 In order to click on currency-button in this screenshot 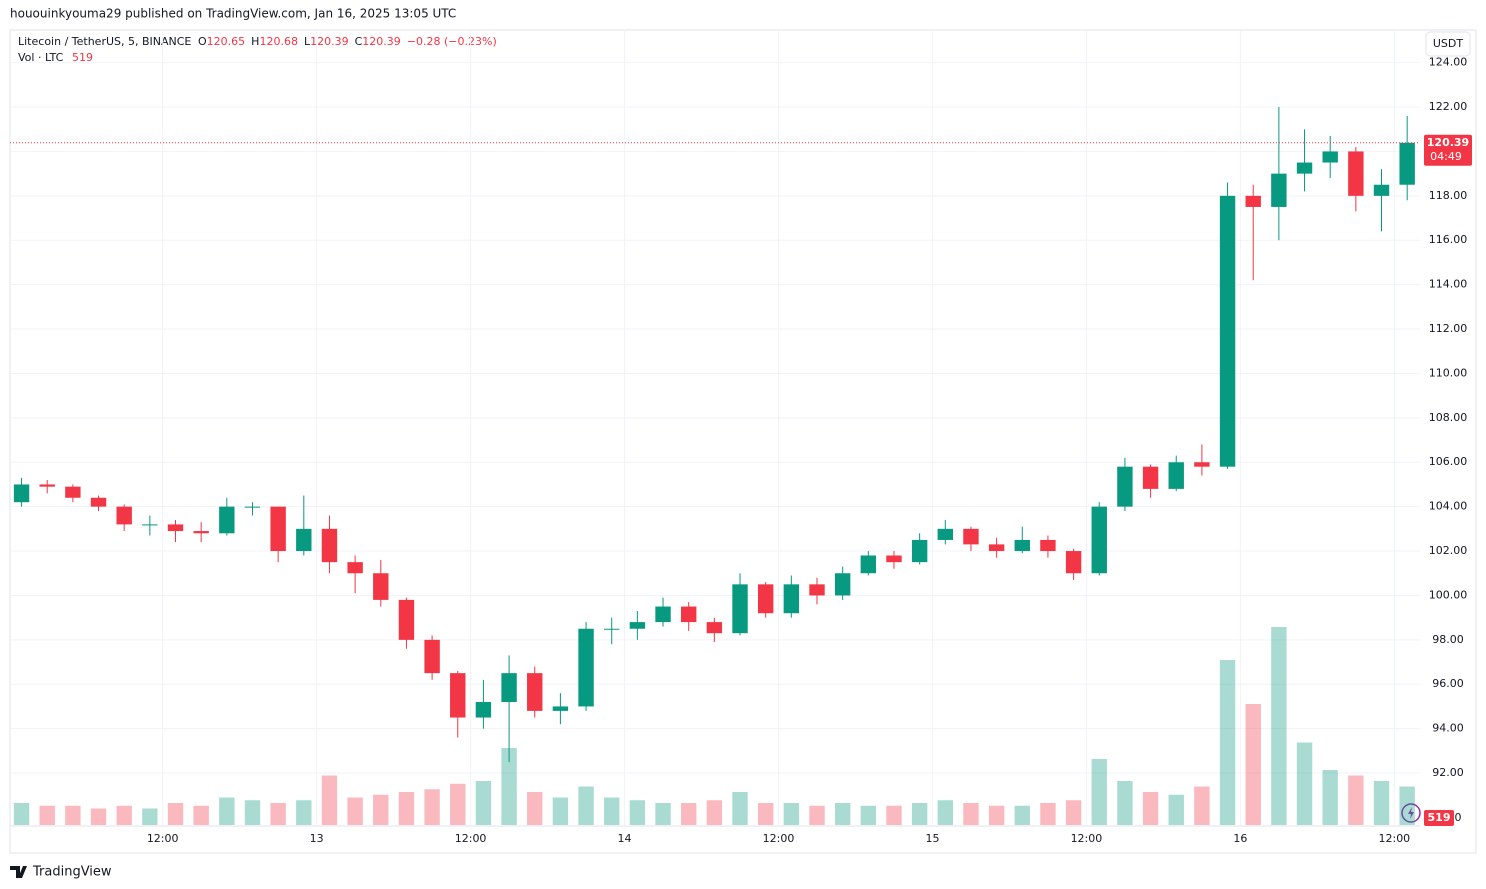, I will do `click(1448, 44)`.